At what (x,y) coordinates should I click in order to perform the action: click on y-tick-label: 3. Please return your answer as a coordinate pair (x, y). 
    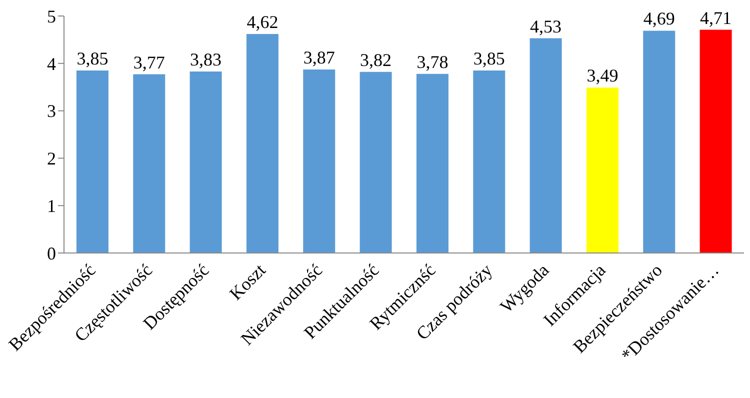
    Looking at the image, I should click on (51, 111).